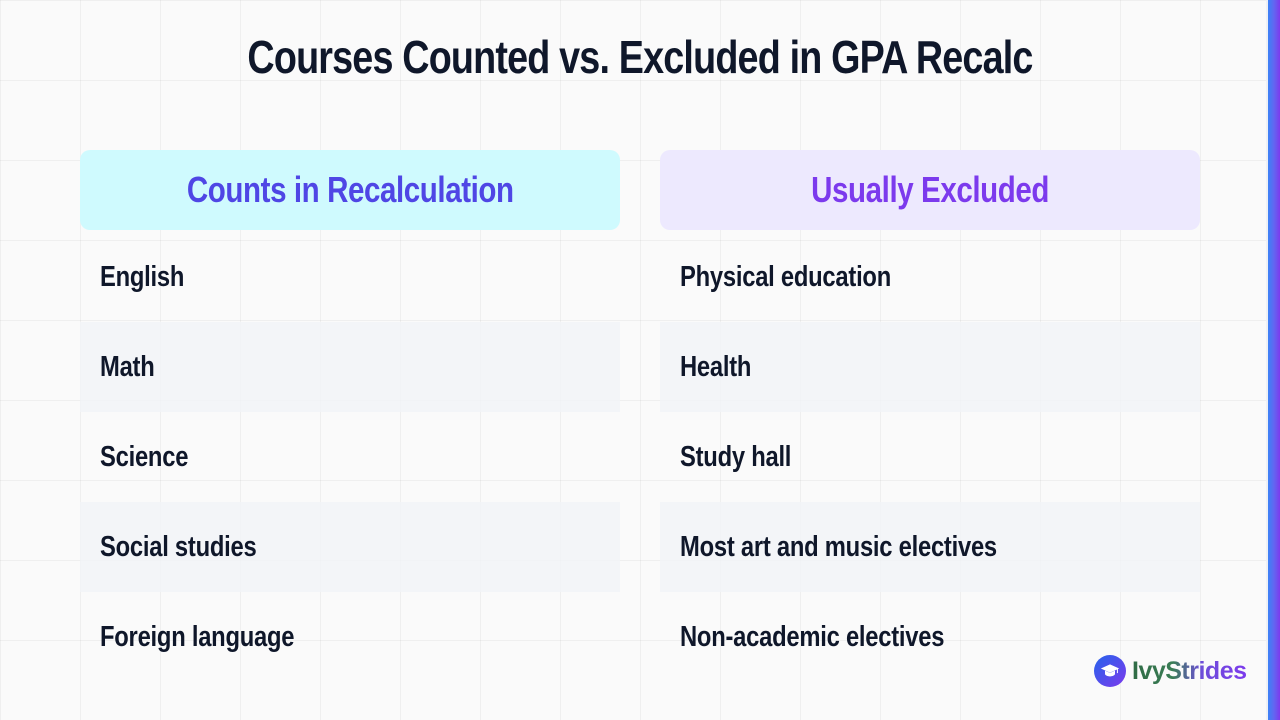  I want to click on list-item-label: English, so click(142, 276).